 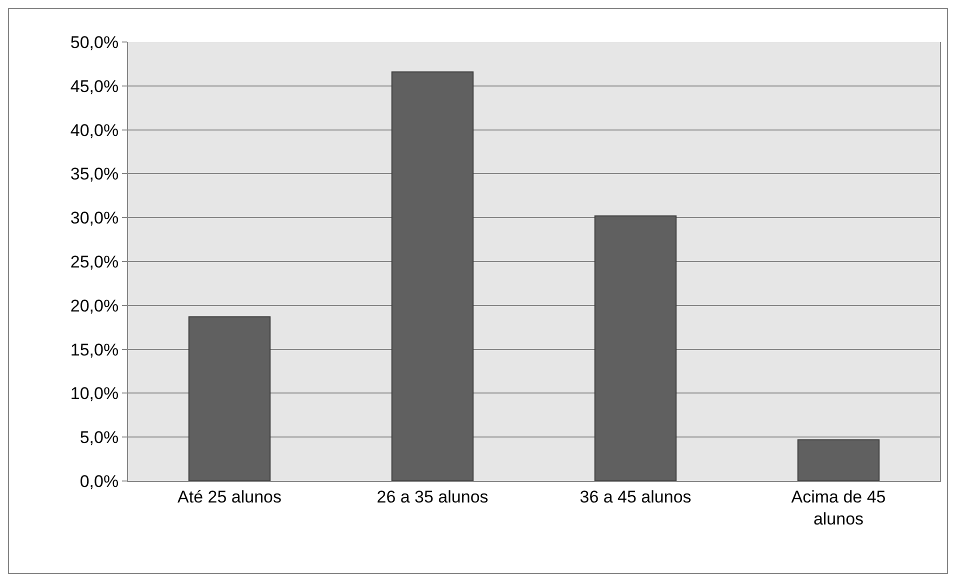 I want to click on x-tick-label: Acima de 45 alunos, so click(x=838, y=507).